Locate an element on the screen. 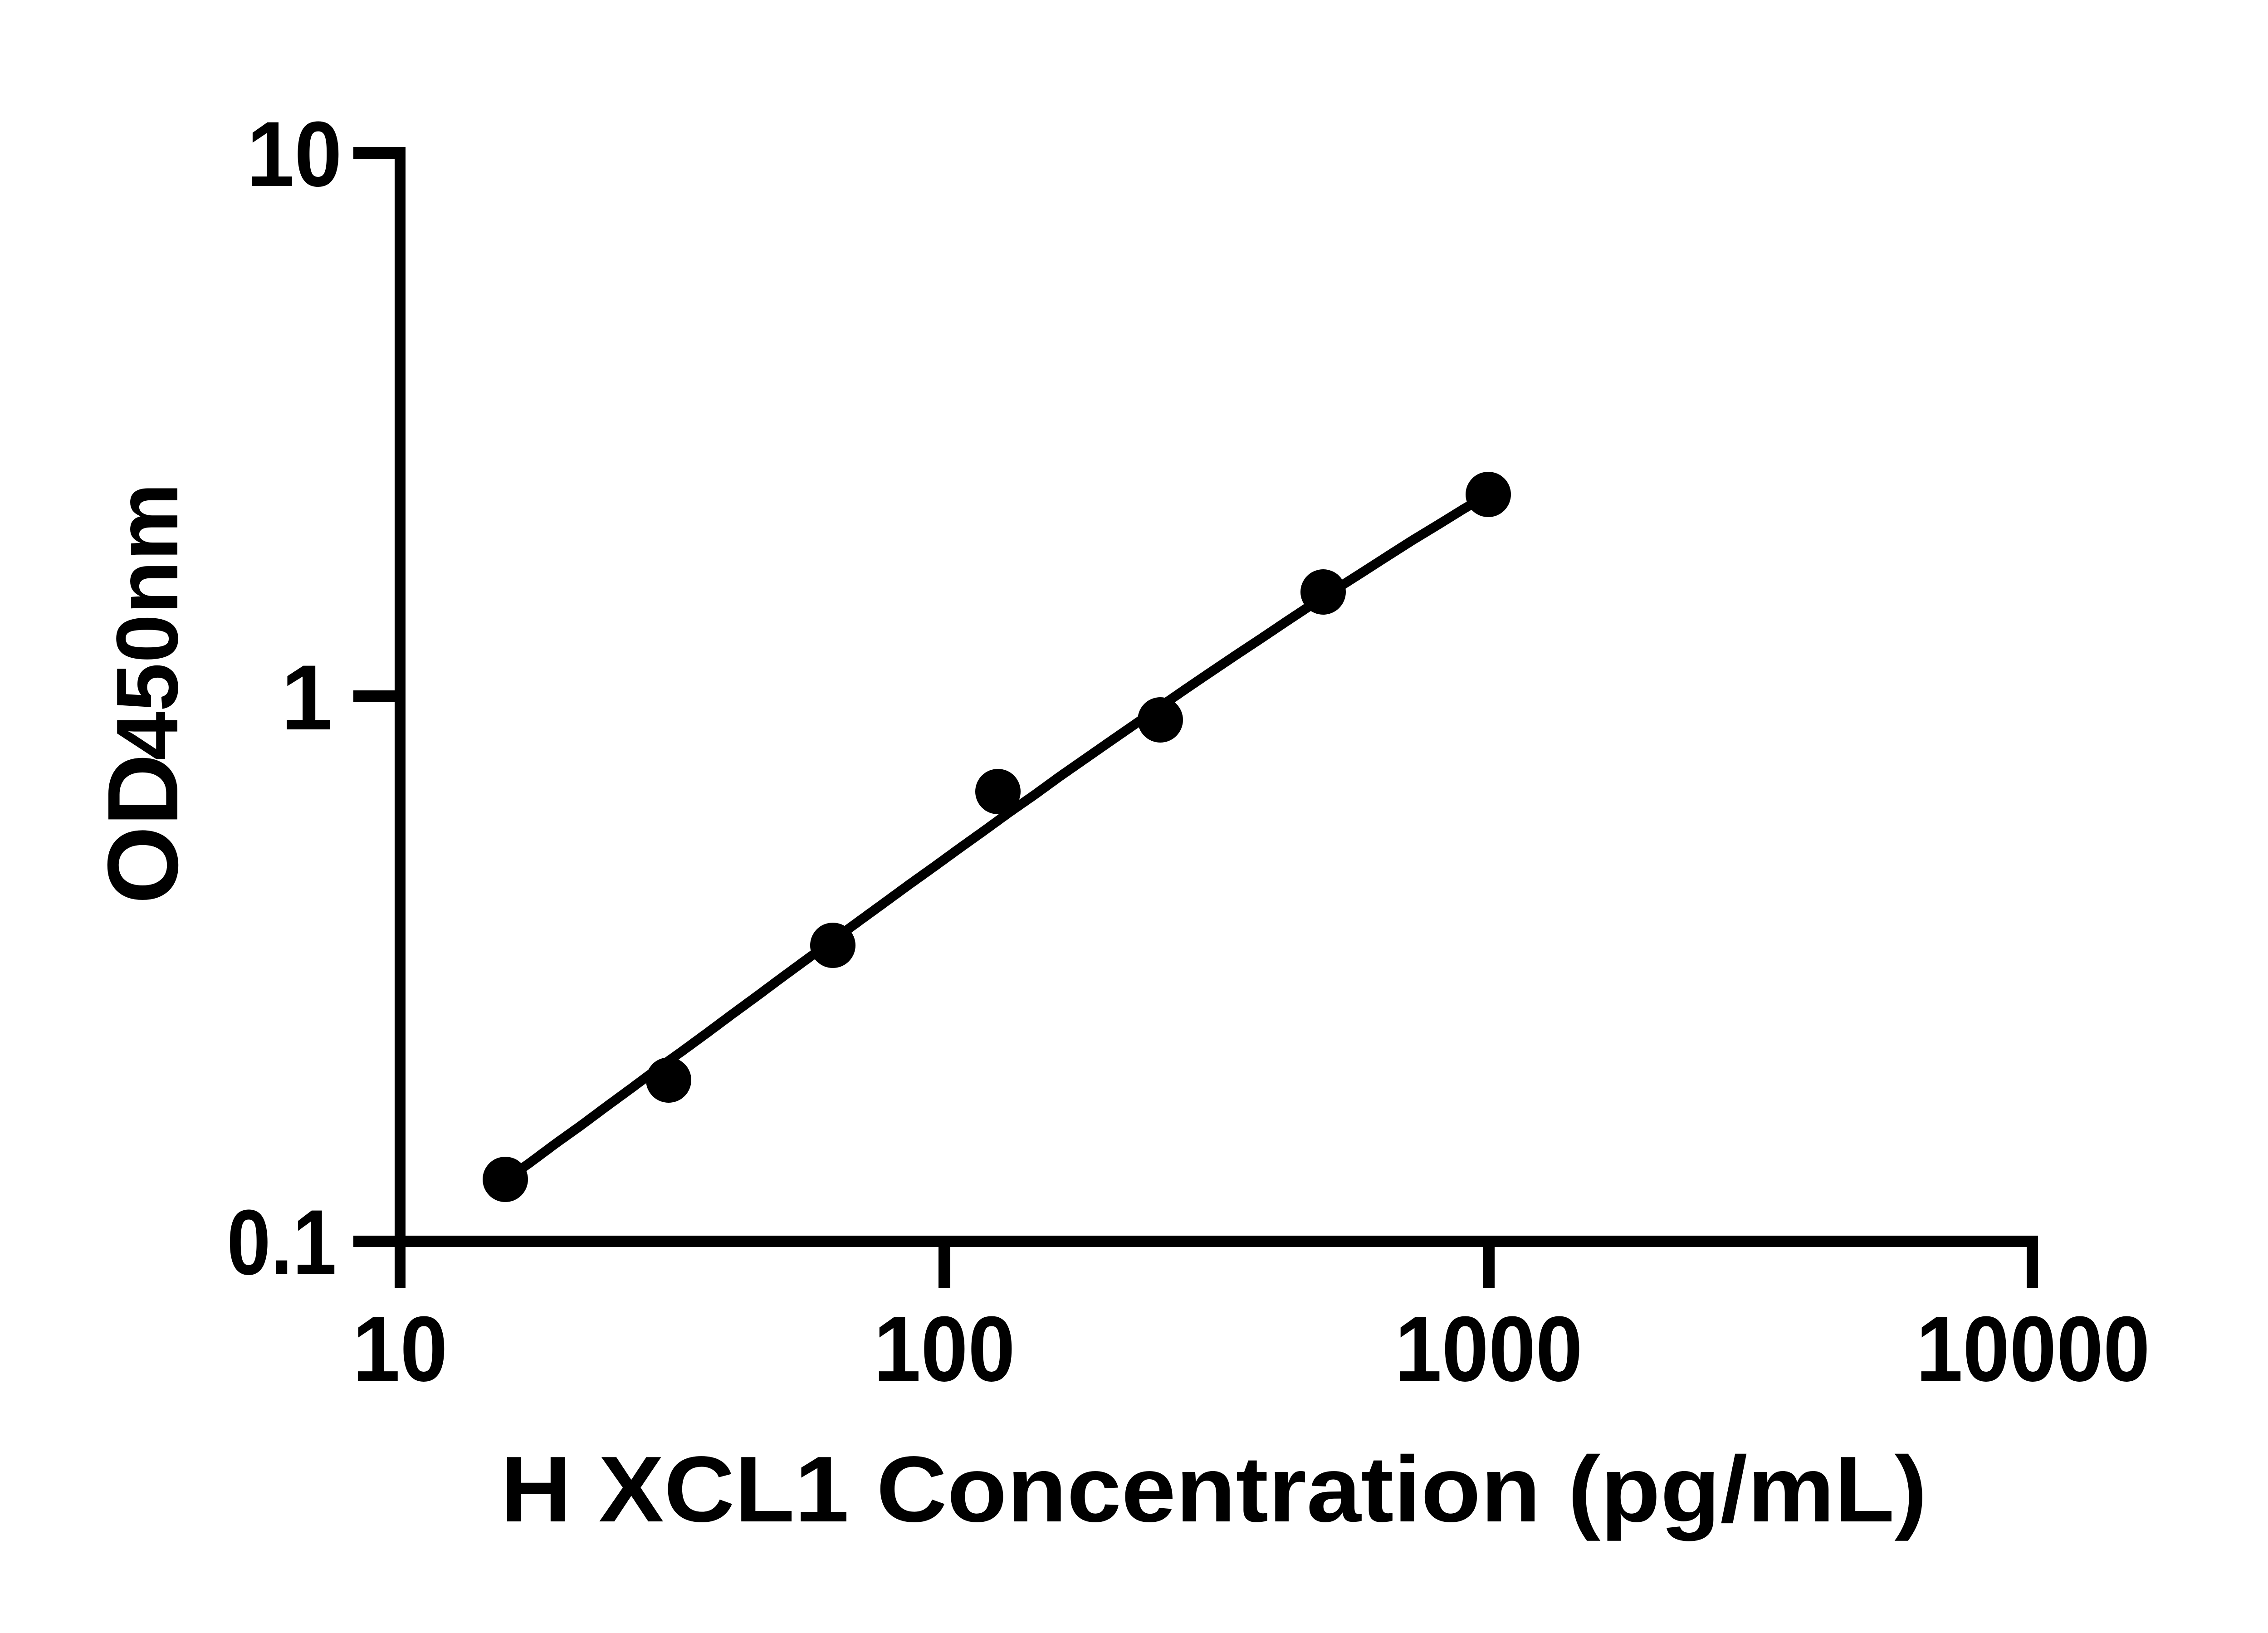  svg-text: 450nm is located at coordinates (147, 621).